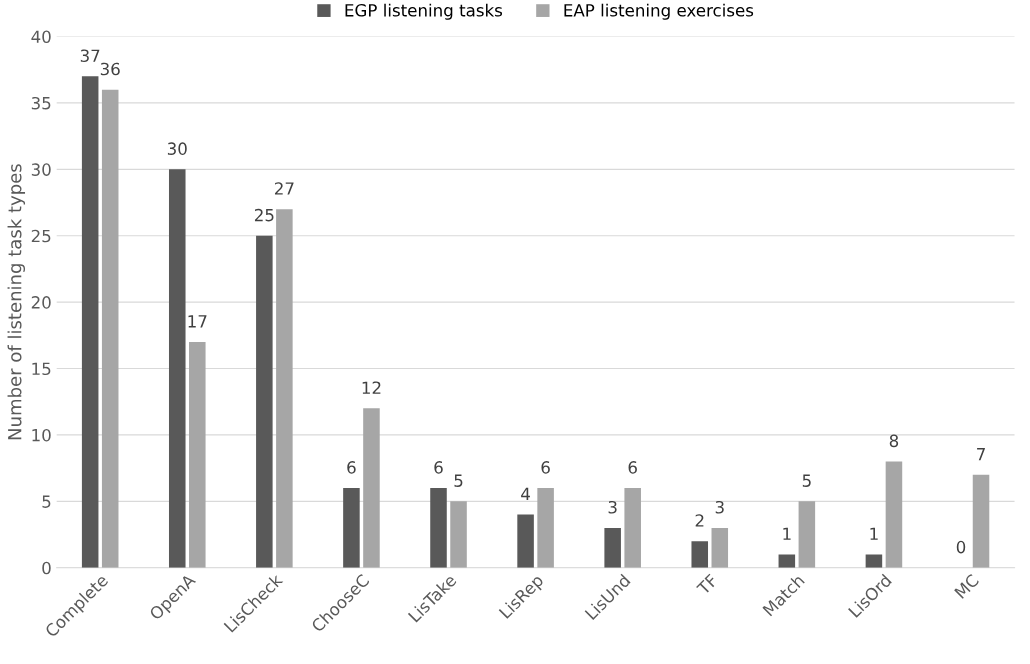 The width and height of the screenshot is (1030, 664). I want to click on legend-label: EGP listening tasks, so click(424, 11).